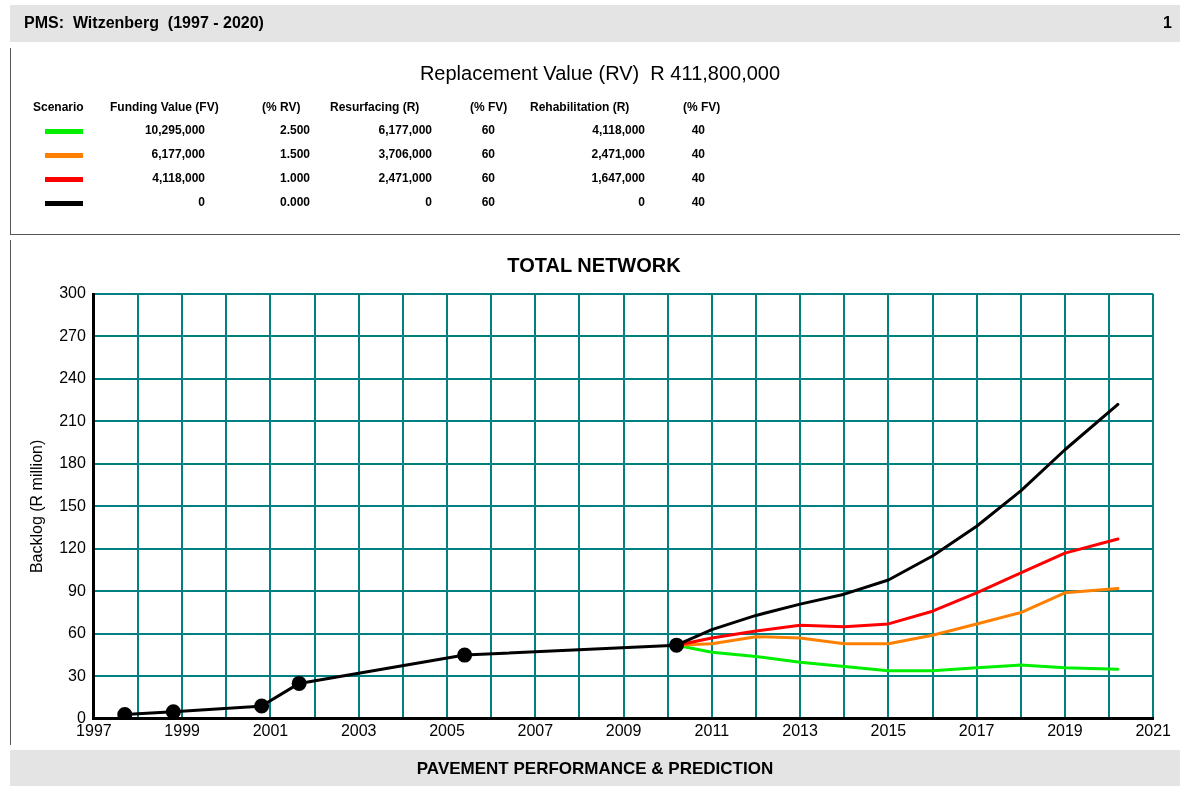 The image size is (1180, 786). I want to click on text: 1.500, so click(294, 154).